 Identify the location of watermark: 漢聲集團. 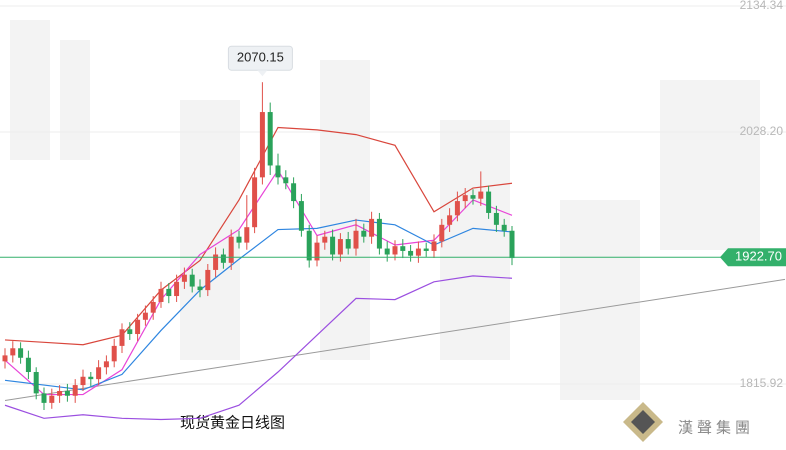
(716, 428).